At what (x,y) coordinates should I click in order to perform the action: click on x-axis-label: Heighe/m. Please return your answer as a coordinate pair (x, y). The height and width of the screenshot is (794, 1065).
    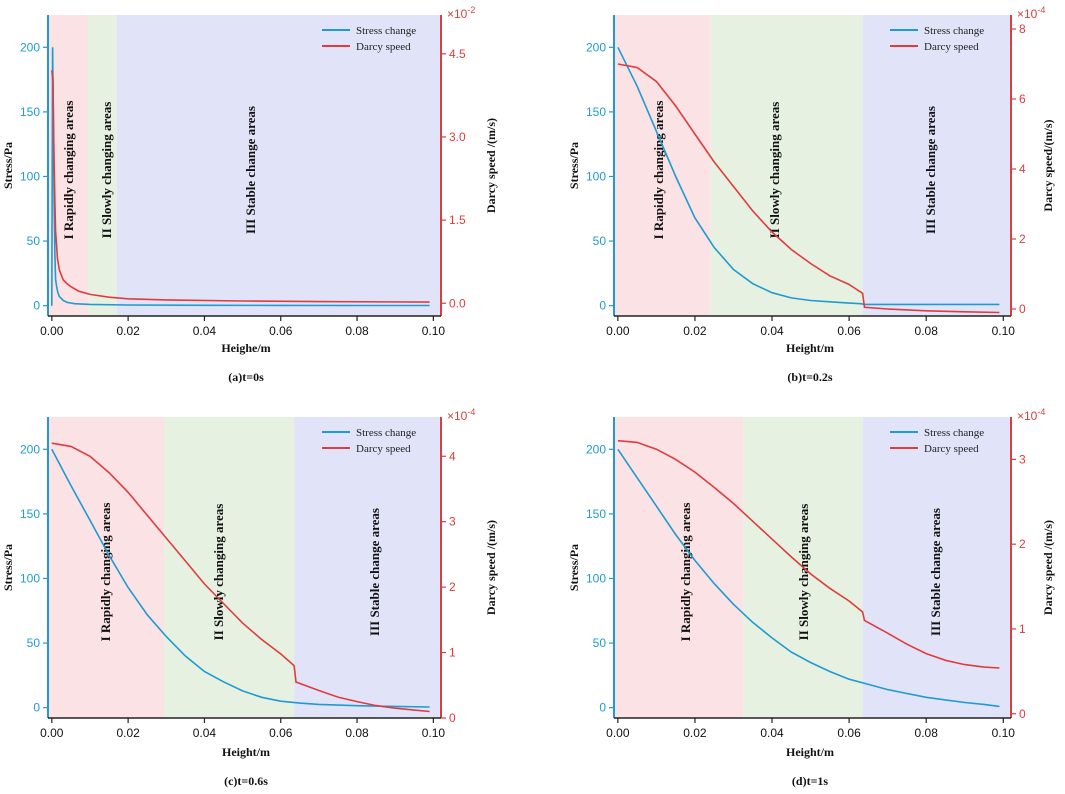
    Looking at the image, I should click on (245, 348).